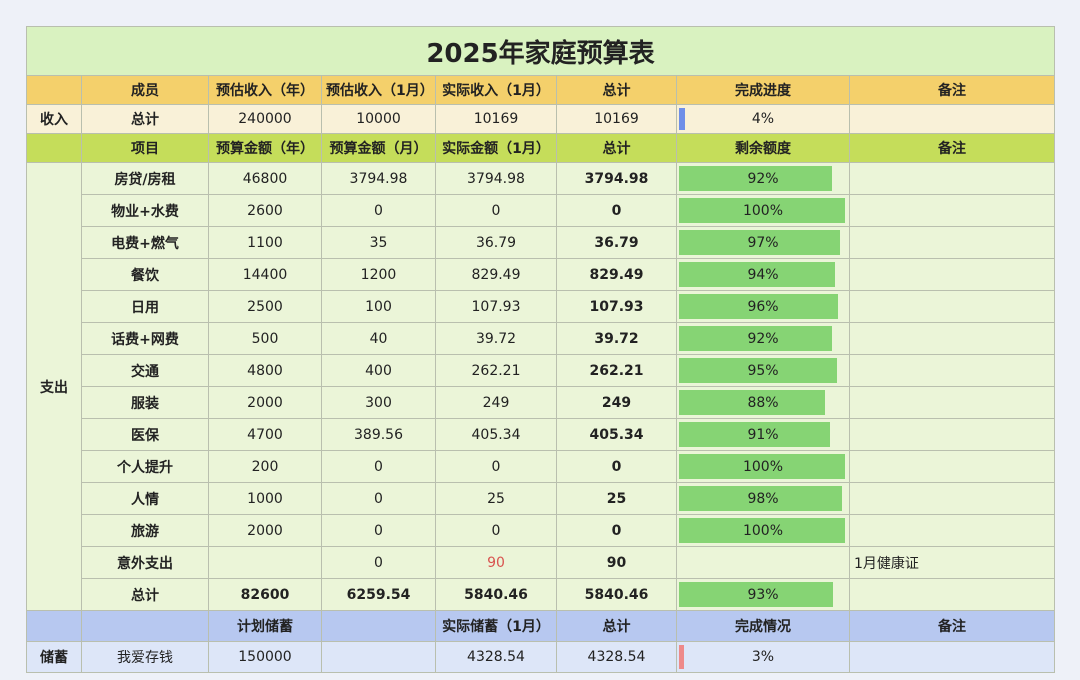 This screenshot has height=680, width=1080. Describe the element at coordinates (496, 338) in the screenshot. I see `cell: 39.72` at that location.